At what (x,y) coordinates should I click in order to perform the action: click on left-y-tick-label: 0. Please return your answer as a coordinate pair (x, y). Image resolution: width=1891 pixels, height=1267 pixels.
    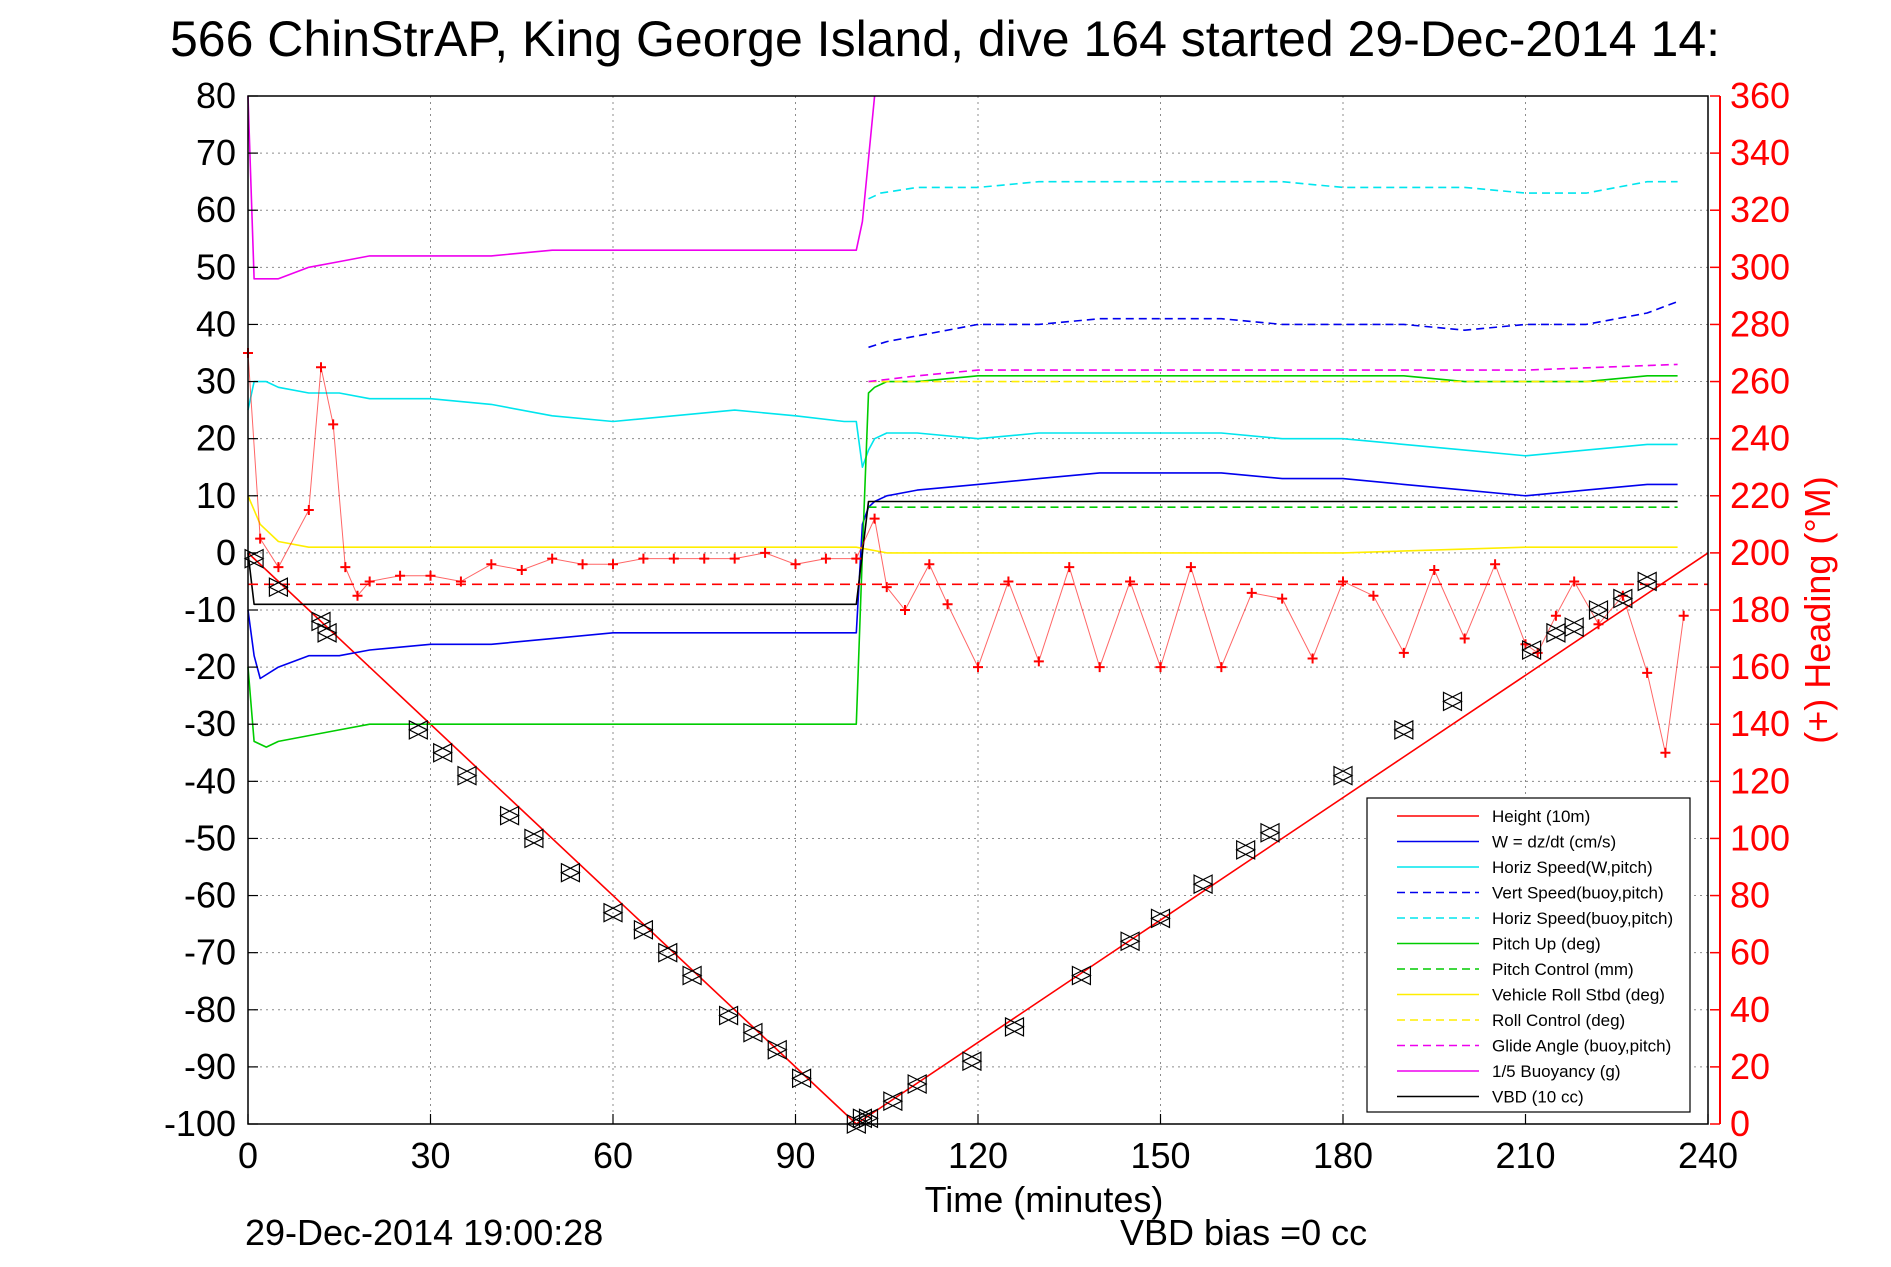
    Looking at the image, I should click on (226, 552).